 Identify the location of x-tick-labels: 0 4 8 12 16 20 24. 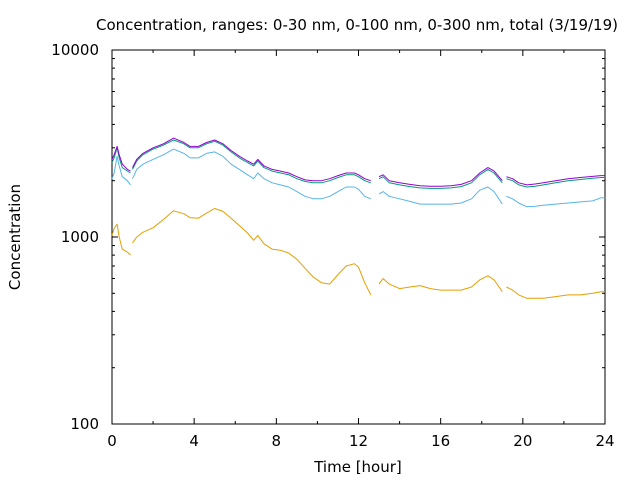
(360, 441).